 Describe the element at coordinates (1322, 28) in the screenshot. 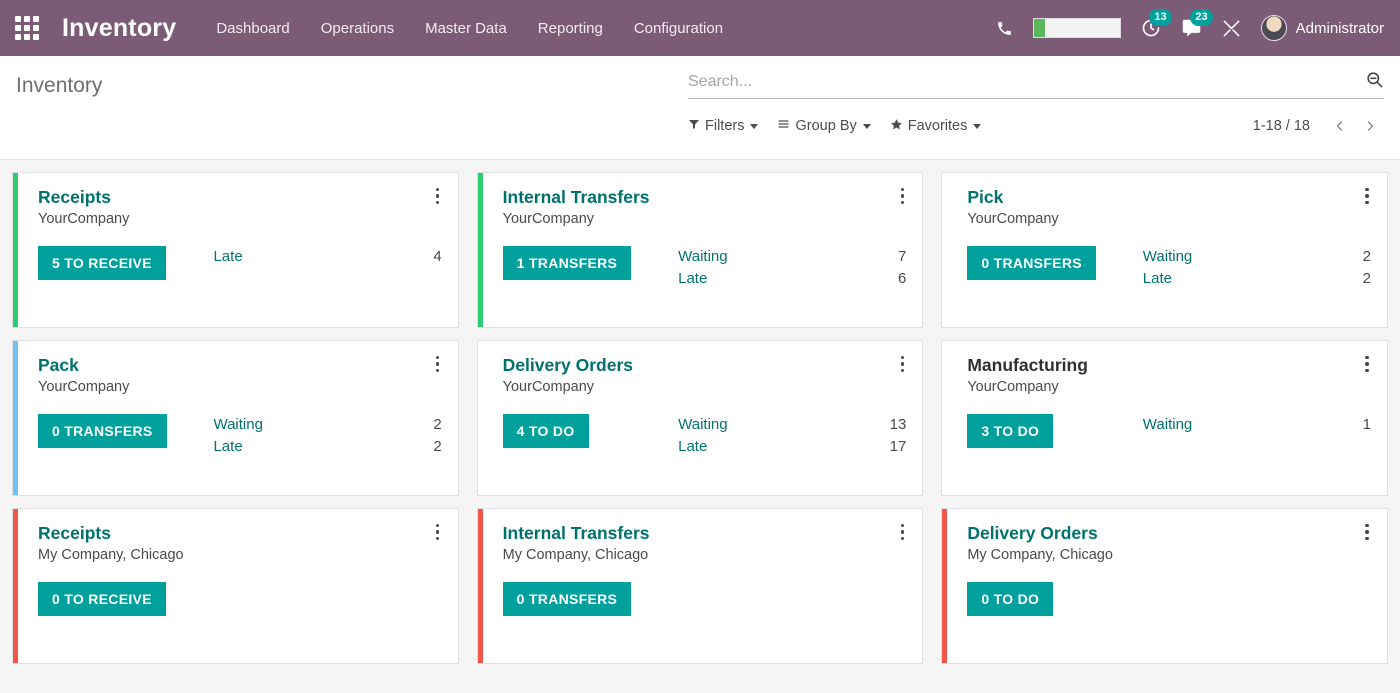

I see `user-menu: Administrator` at that location.